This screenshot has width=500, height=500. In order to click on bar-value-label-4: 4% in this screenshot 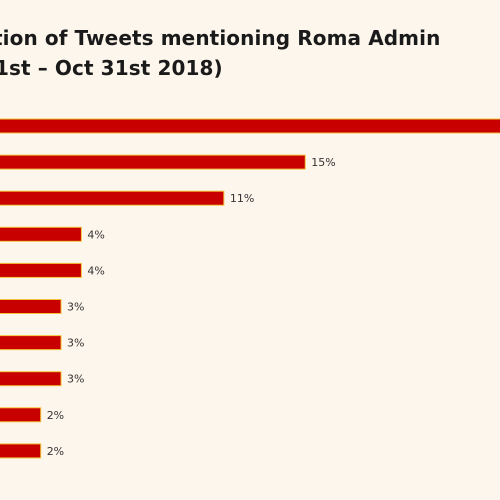, I will do `click(95, 234)`.